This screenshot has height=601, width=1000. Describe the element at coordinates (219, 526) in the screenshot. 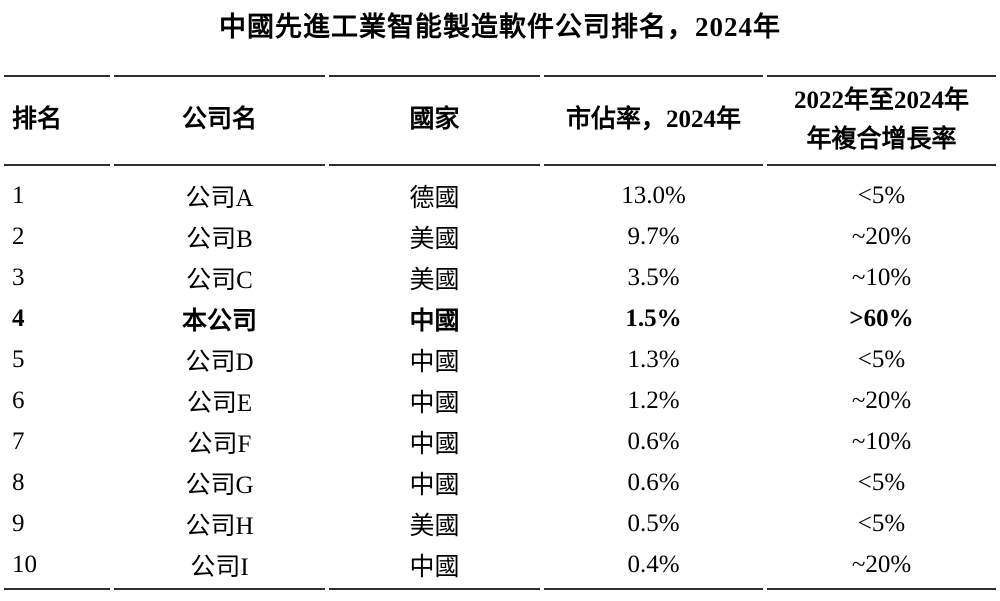

I see `company-cell: 公司H` at that location.